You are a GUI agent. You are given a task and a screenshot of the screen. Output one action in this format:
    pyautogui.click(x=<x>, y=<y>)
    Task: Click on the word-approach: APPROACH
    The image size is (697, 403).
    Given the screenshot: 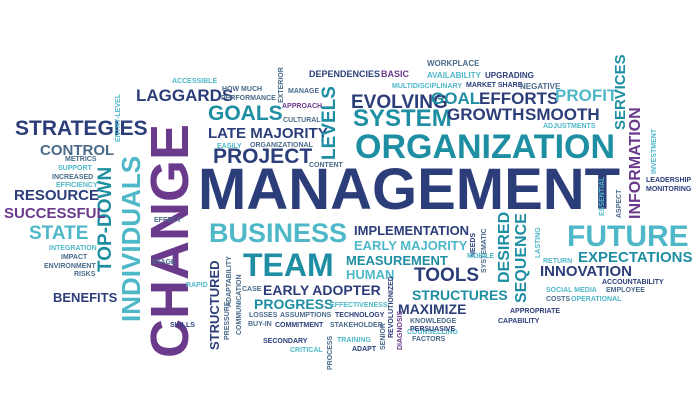 What is the action you would take?
    pyautogui.click(x=302, y=106)
    